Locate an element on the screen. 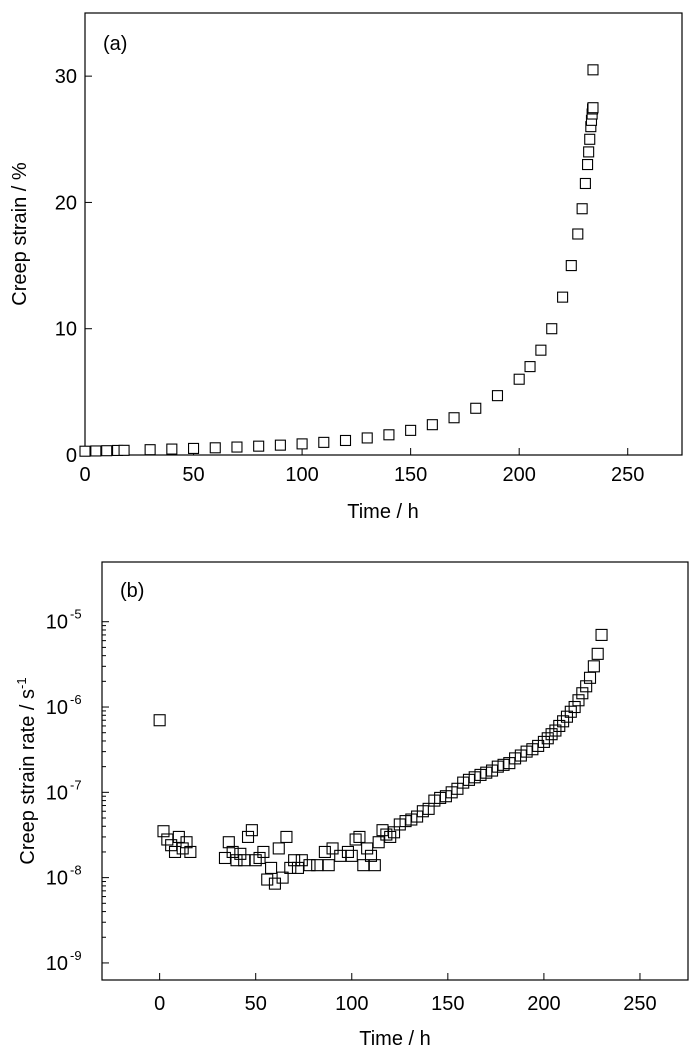  y-tick-label-a: 30 is located at coordinates (66, 77).